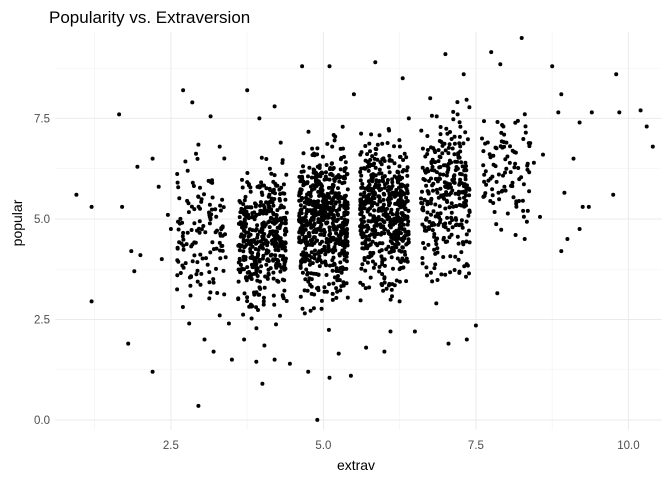 This screenshot has width=672, height=480. What do you see at coordinates (356, 465) in the screenshot?
I see `x-axis-title: extrav` at bounding box center [356, 465].